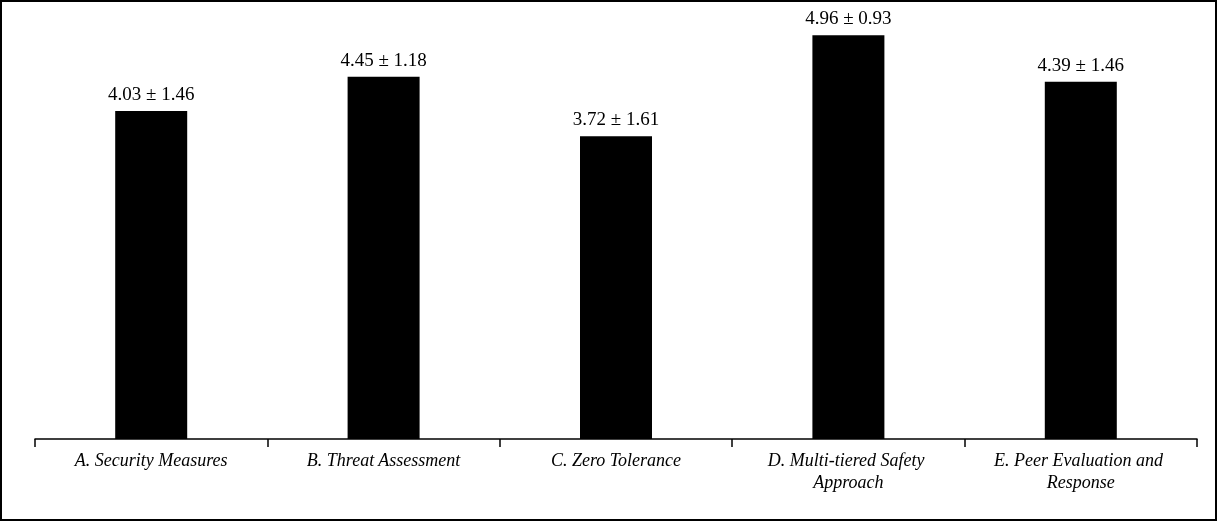 The height and width of the screenshot is (521, 1217). I want to click on x-tick-label: D. Multi-tiered Safety Approach, so click(848, 471).